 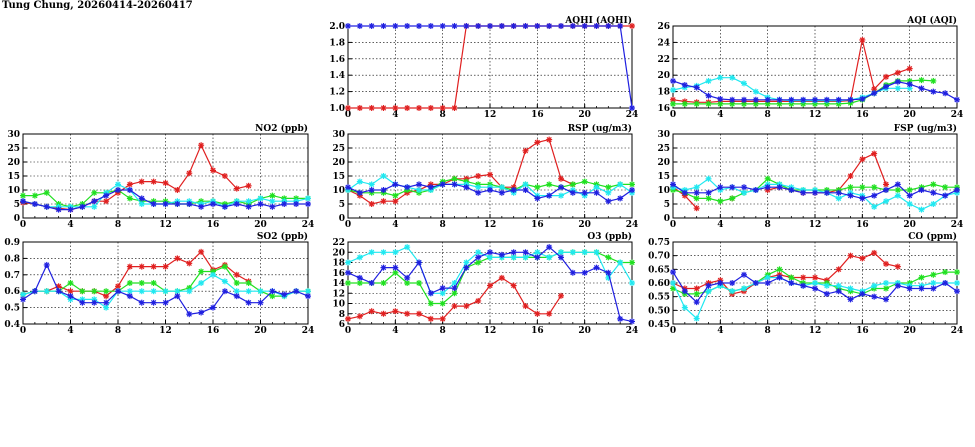 I want to click on x-tick-label: 16, so click(x=862, y=225).